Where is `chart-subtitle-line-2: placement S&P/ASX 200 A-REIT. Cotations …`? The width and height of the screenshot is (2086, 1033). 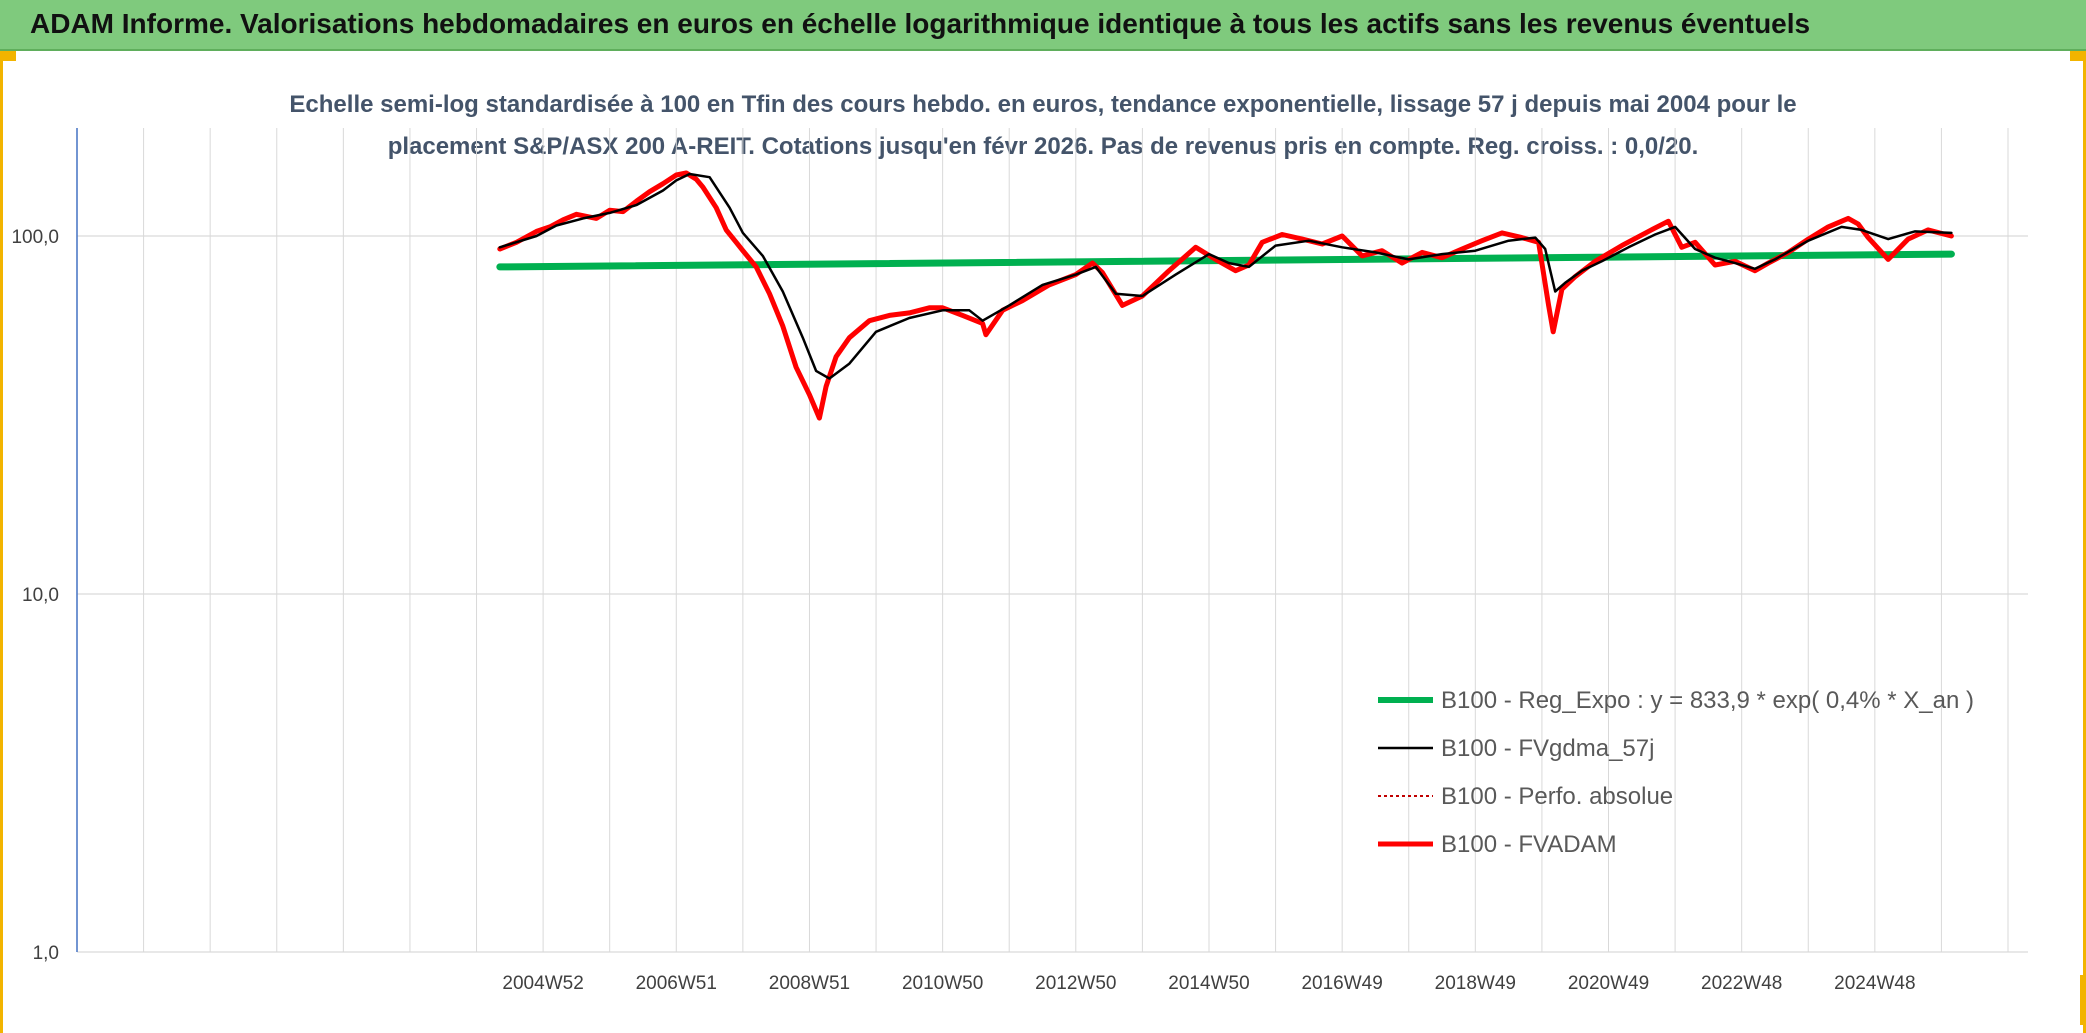 chart-subtitle-line-2: placement S&P/ASX 200 A-REIT. Cotations … is located at coordinates (1043, 146).